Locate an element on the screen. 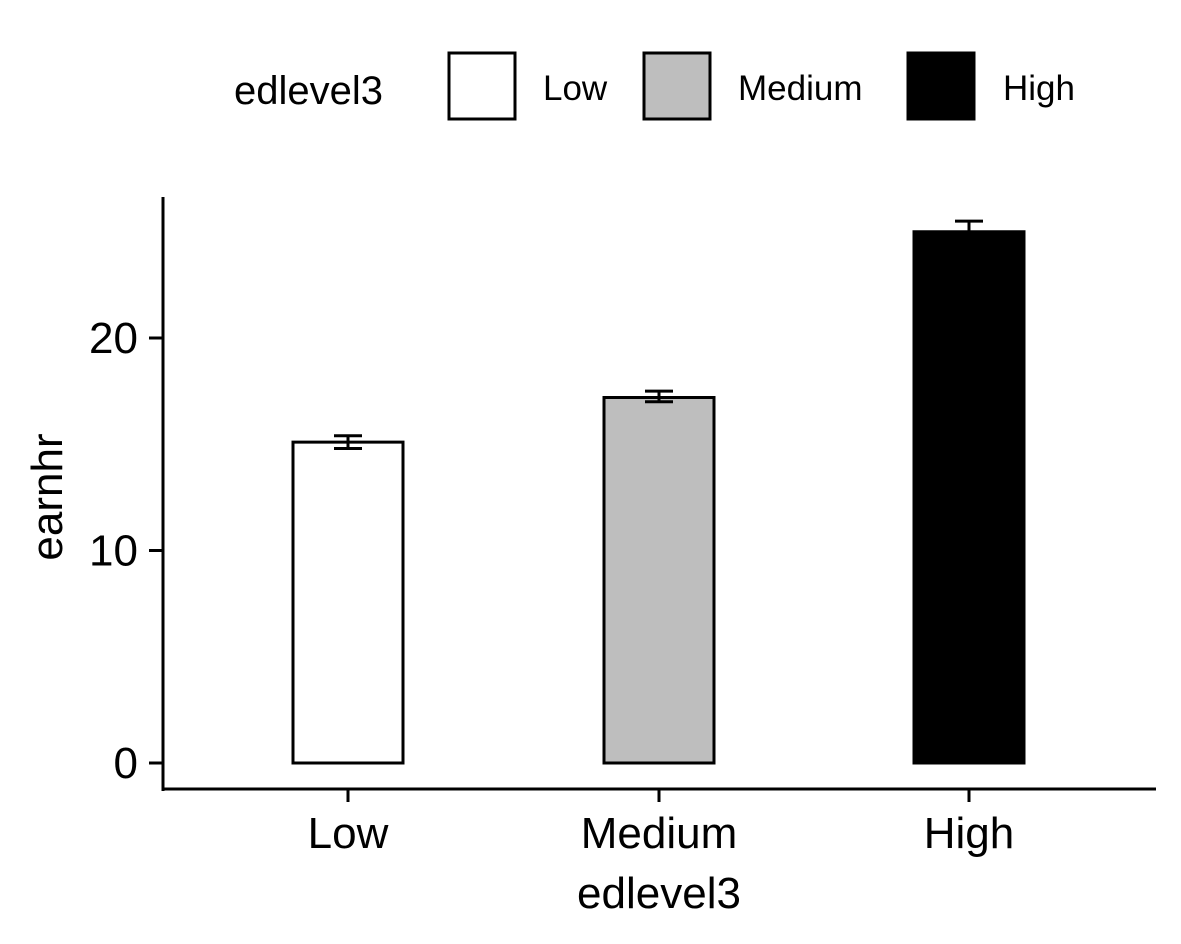  y-ticks-group: 0 10 20 is located at coordinates (126, 551).